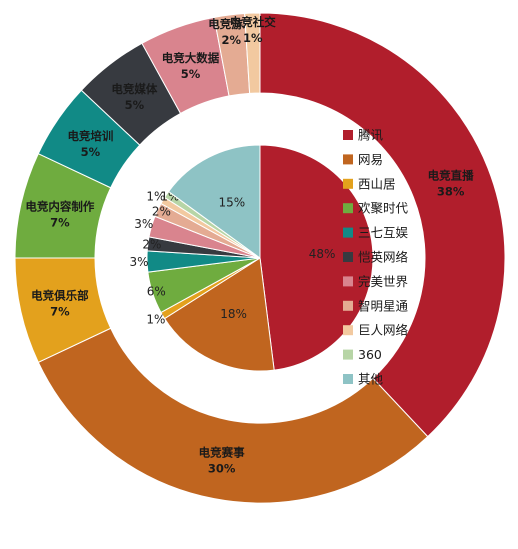 This screenshot has width=518, height=549. What do you see at coordinates (231, 24) in the screenshot?
I see `outer-slice-category-label: 电竞游戏` at bounding box center [231, 24].